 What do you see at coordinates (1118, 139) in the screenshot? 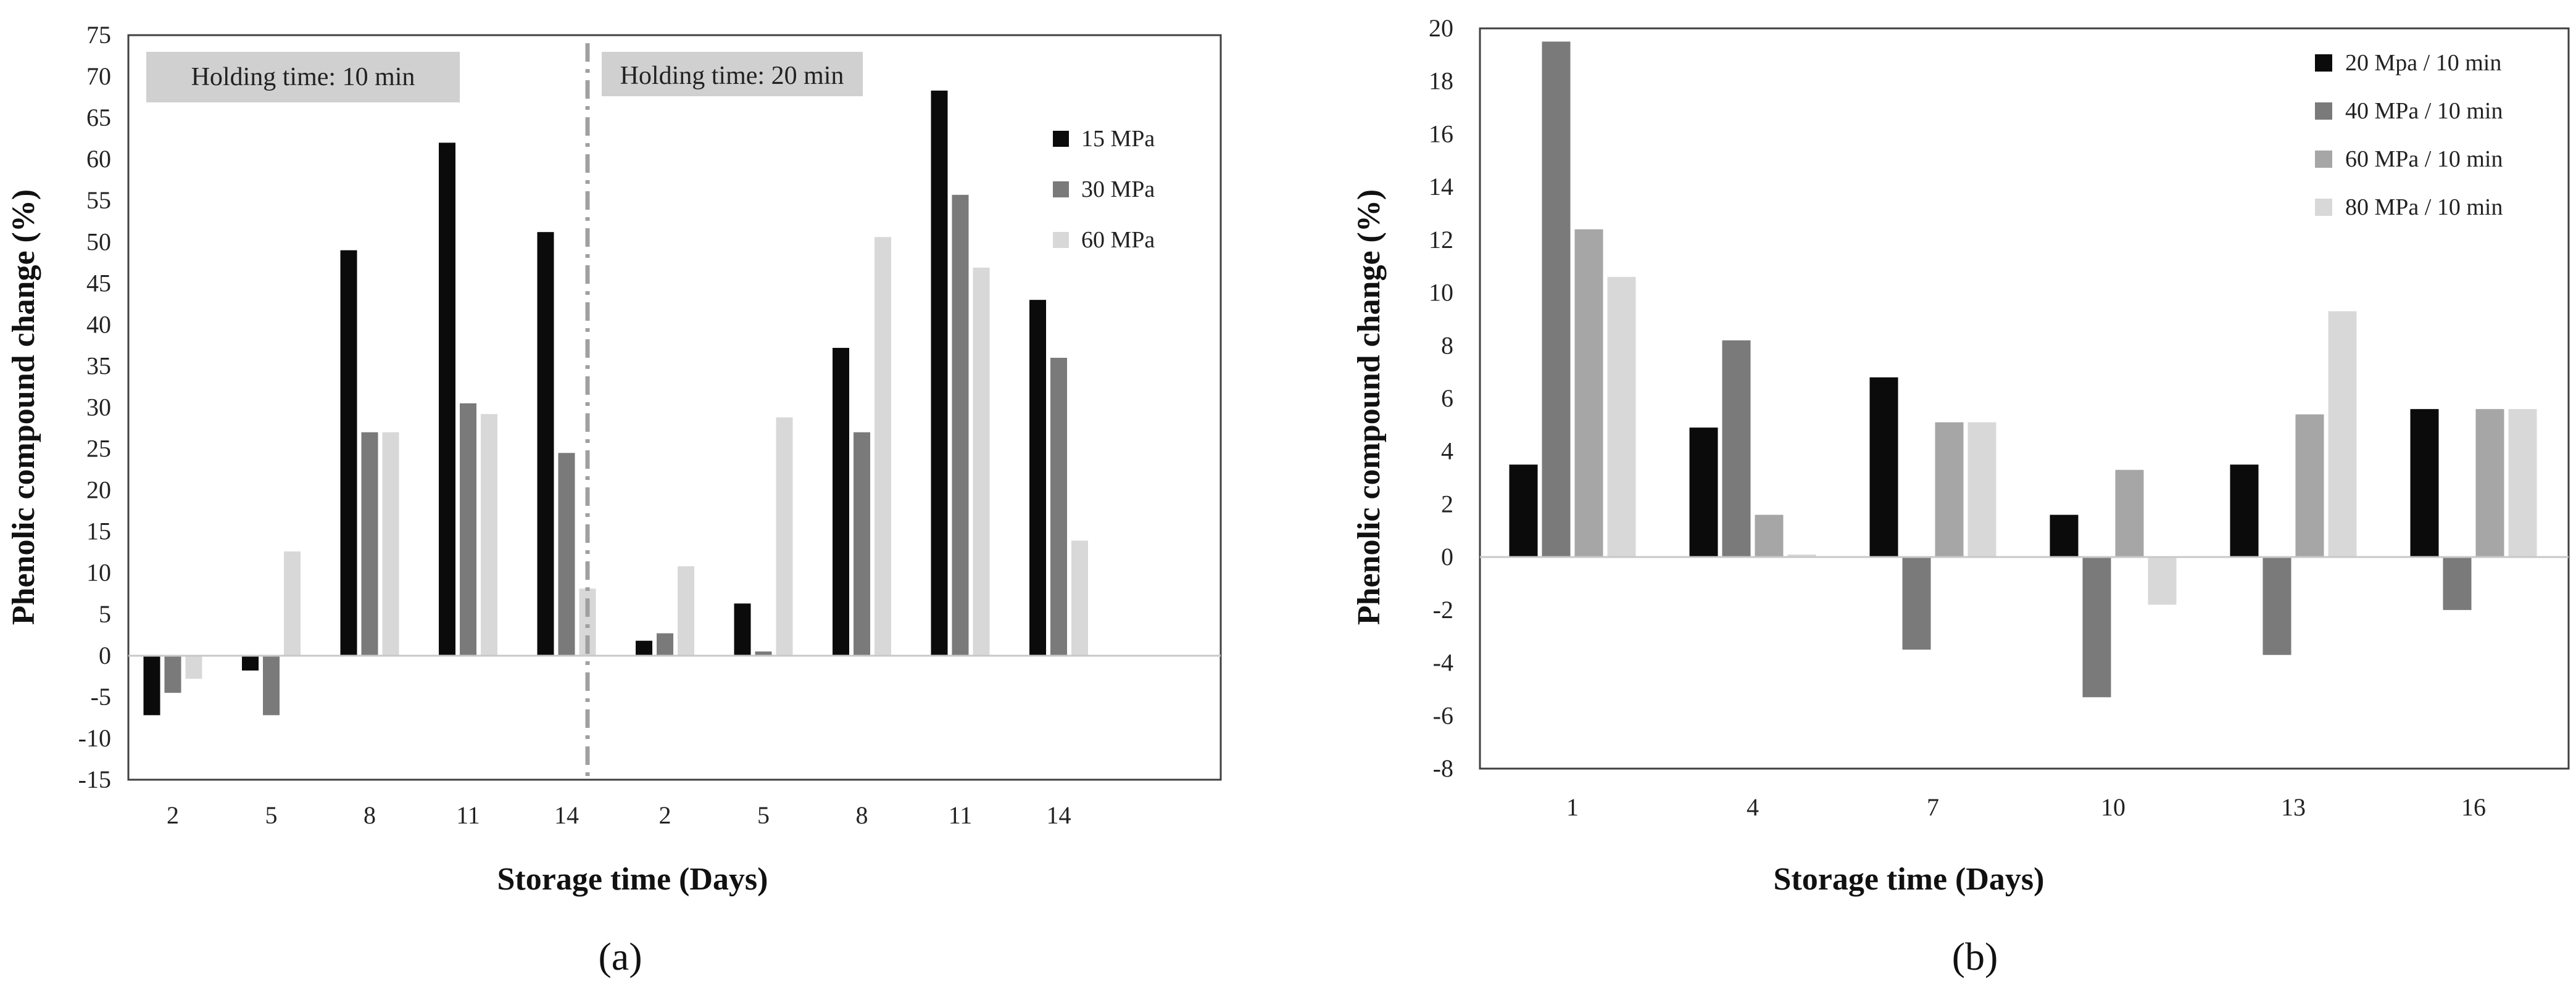
I see `legend-label-15mpa: 15 MPa` at bounding box center [1118, 139].